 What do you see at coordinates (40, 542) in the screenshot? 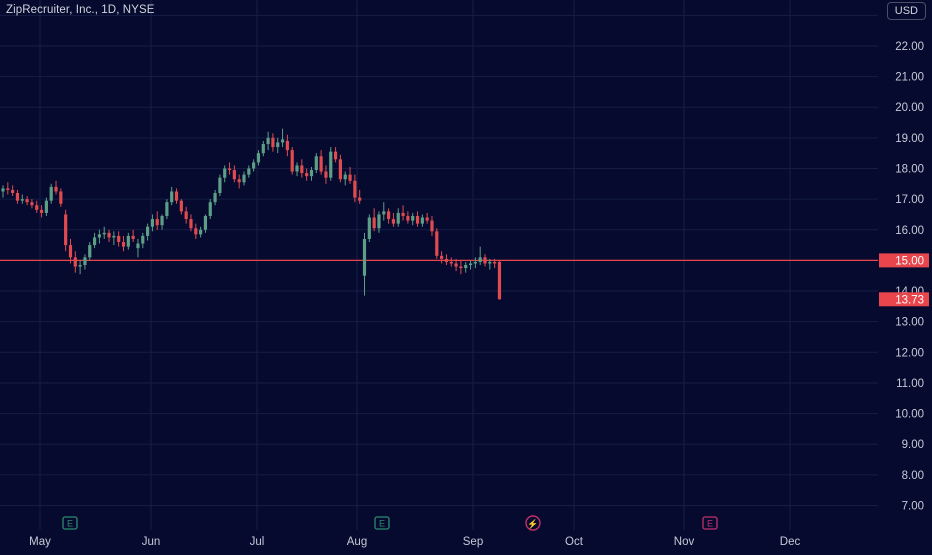
I see `x-tick-label: May` at bounding box center [40, 542].